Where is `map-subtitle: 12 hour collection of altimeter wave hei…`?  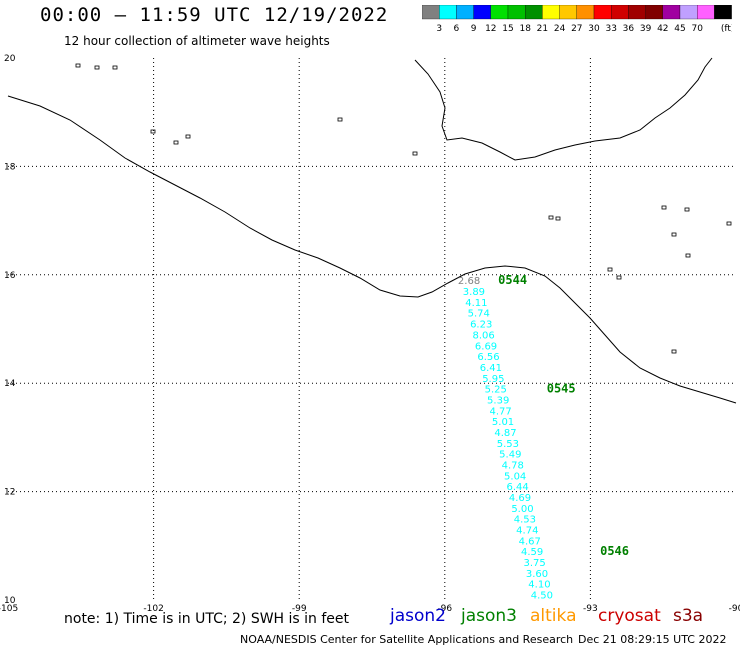
map-subtitle: 12 hour collection of altimeter wave hei… is located at coordinates (197, 41).